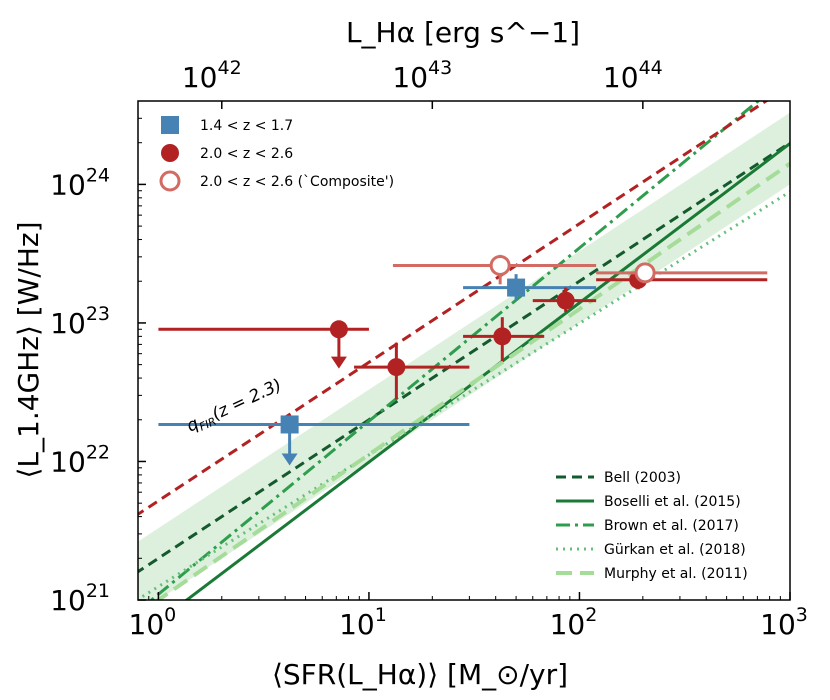 The width and height of the screenshot is (830, 700). I want to click on x-axis-title: ⟨SFR(L_Hα)⟩ [M_⊙/yr], so click(420, 674).